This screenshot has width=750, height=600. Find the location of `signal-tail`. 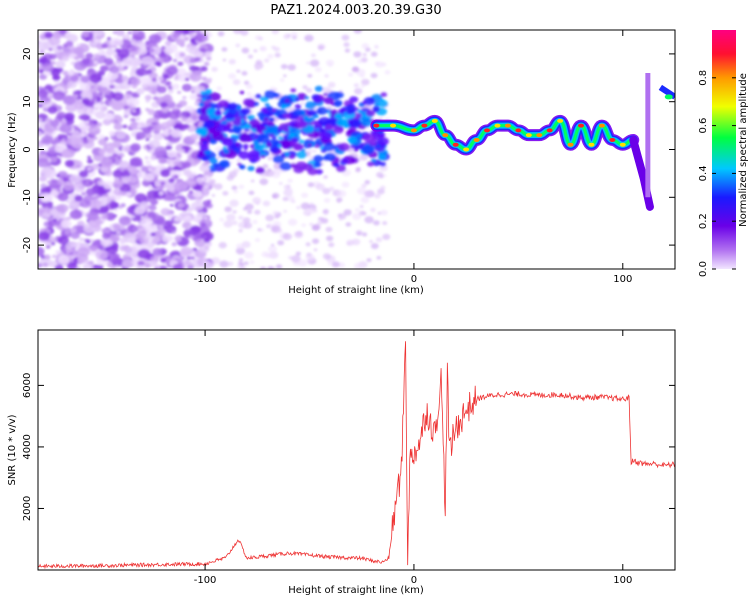

signal-tail is located at coordinates (666, 92).